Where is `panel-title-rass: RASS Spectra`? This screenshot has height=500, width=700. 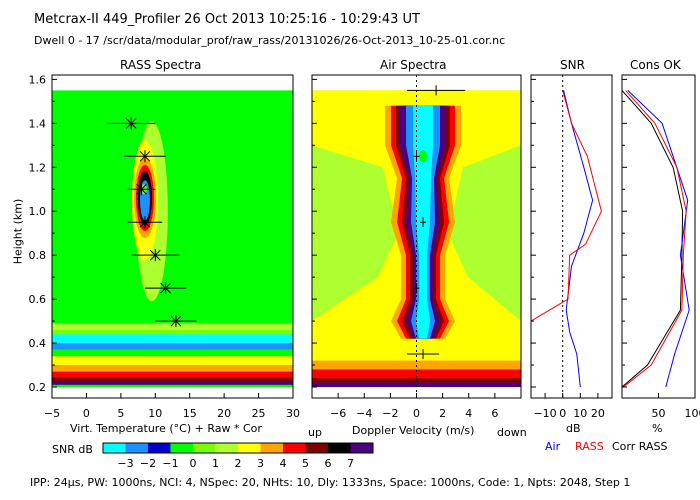
panel-title-rass: RASS Spectra is located at coordinates (161, 65).